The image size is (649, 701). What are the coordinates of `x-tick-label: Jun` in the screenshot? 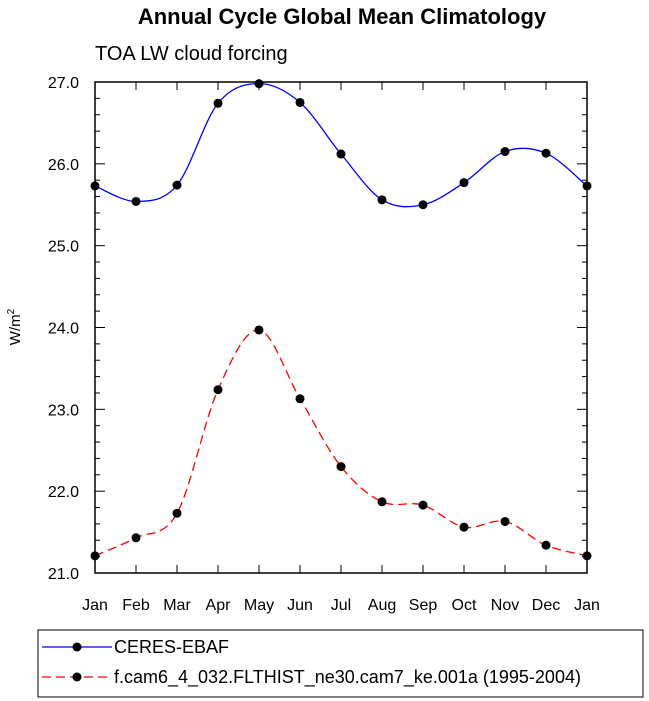 It's located at (300, 605).